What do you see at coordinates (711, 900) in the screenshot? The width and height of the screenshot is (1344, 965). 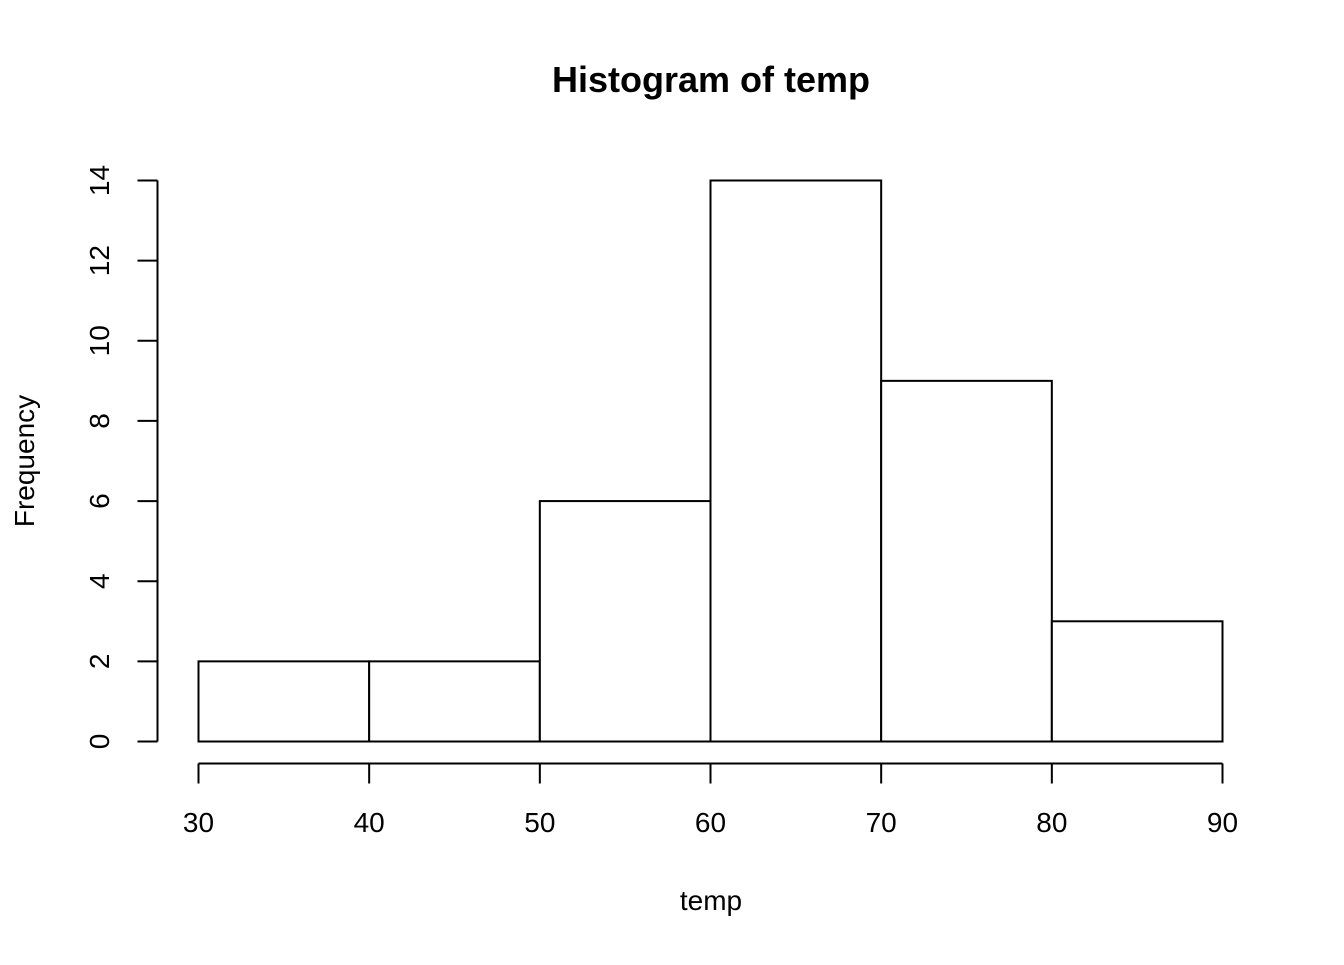 I see `x-axis-label: temp` at bounding box center [711, 900].